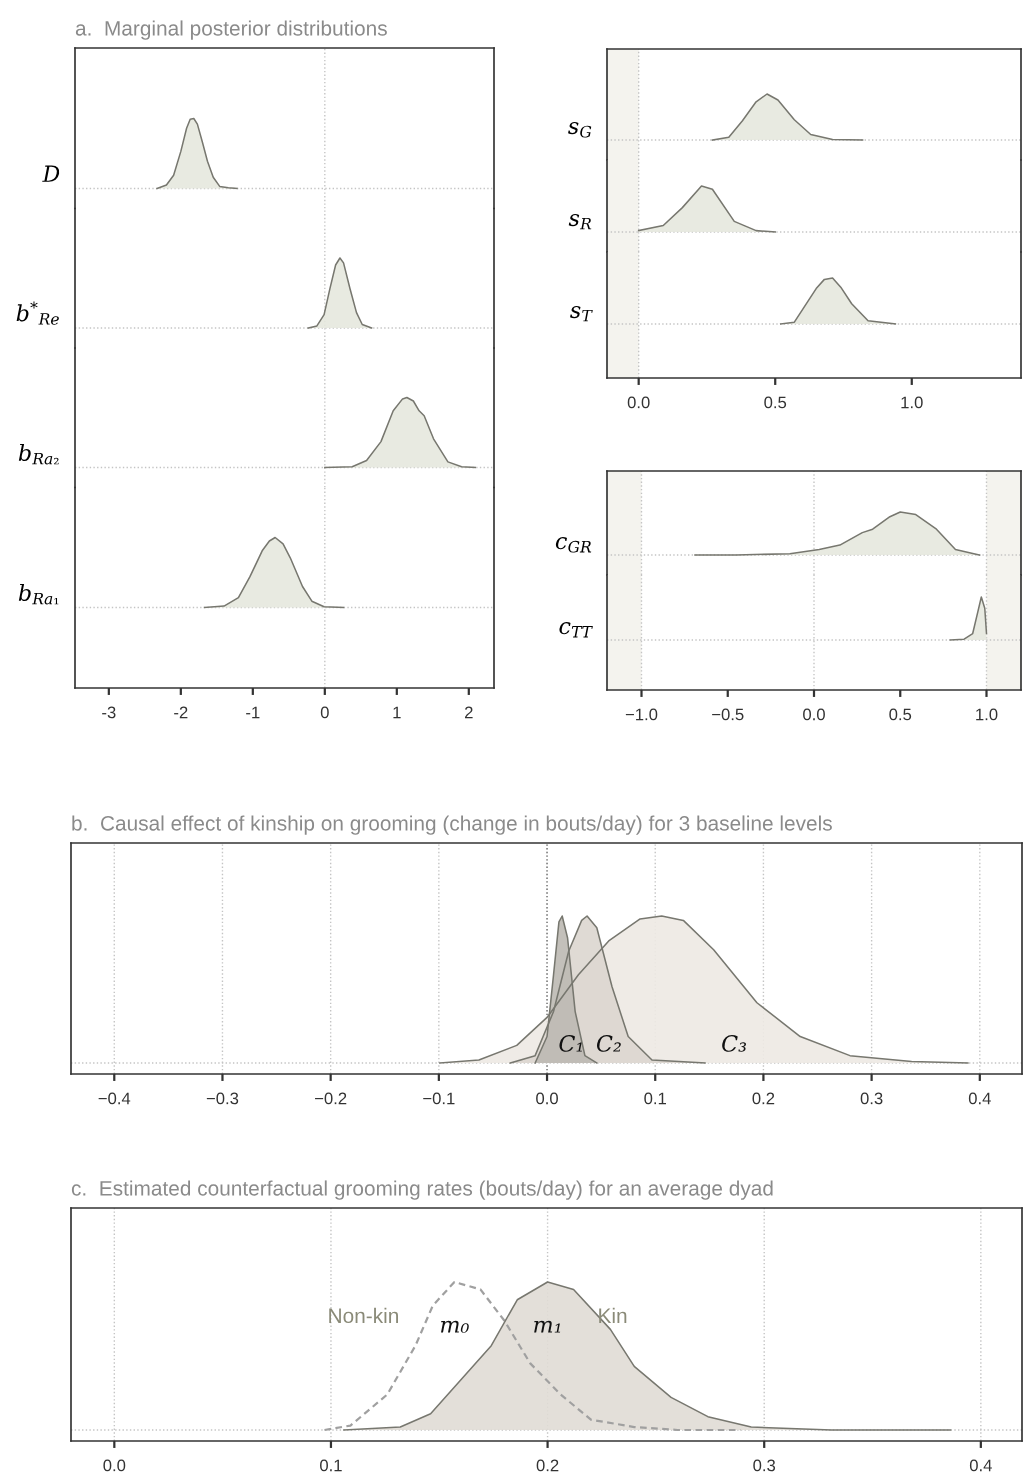  I want to click on x-tick-label: 2, so click(469, 712).